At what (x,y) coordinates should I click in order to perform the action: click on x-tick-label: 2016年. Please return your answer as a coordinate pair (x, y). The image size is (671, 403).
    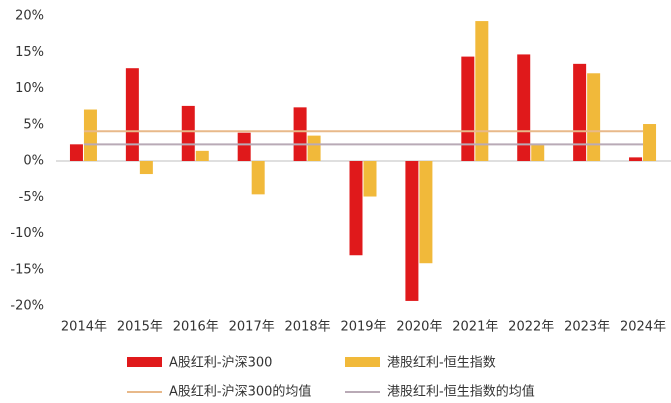
    Looking at the image, I should click on (196, 327).